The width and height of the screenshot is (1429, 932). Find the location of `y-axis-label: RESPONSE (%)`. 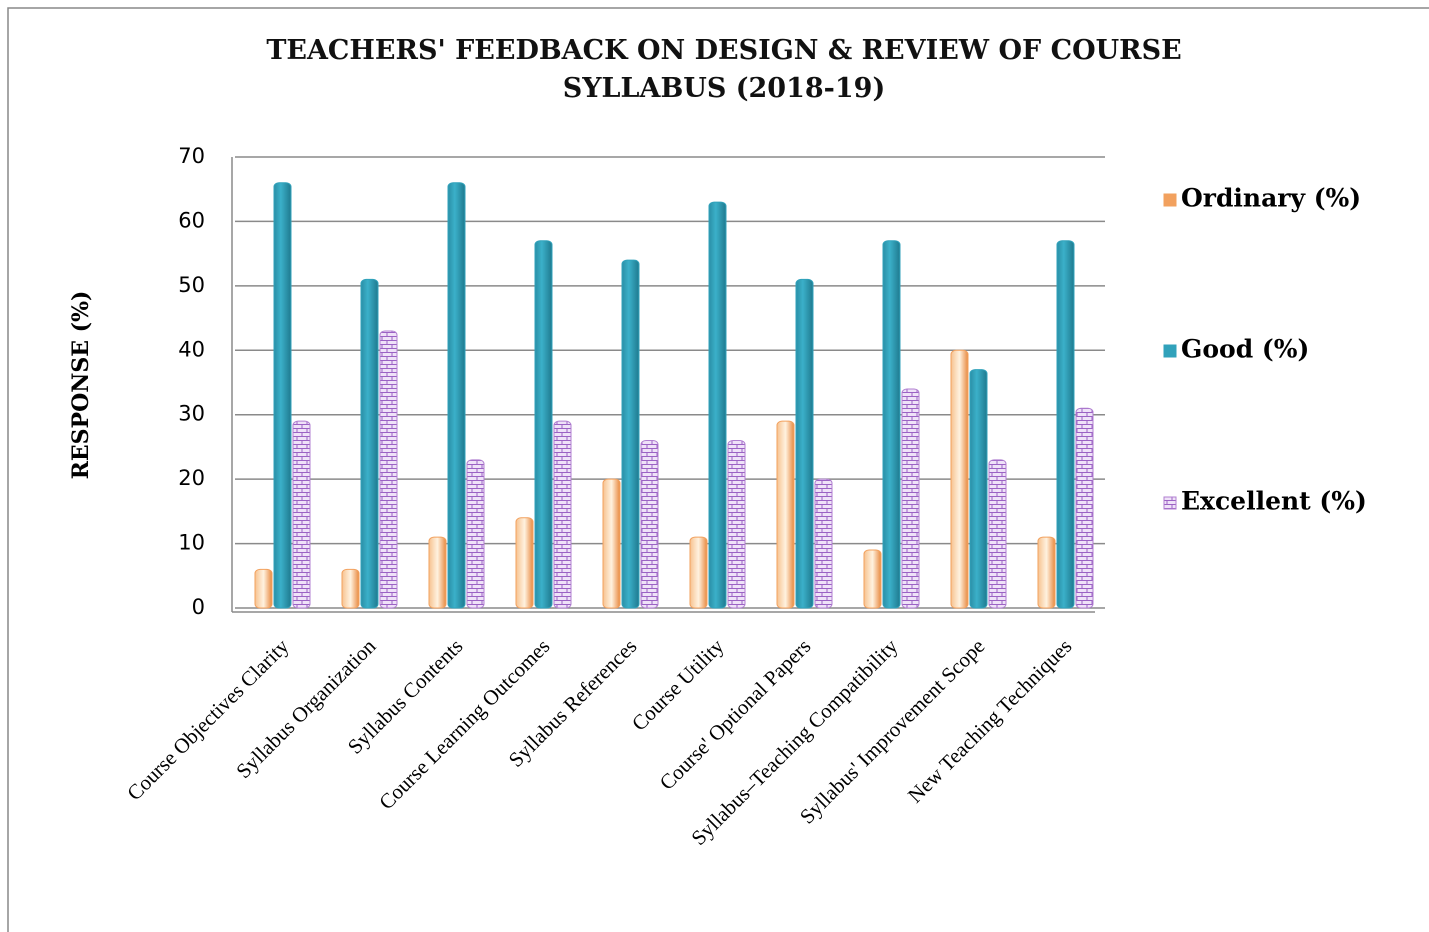

y-axis-label: RESPONSE (%) is located at coordinates (81, 385).